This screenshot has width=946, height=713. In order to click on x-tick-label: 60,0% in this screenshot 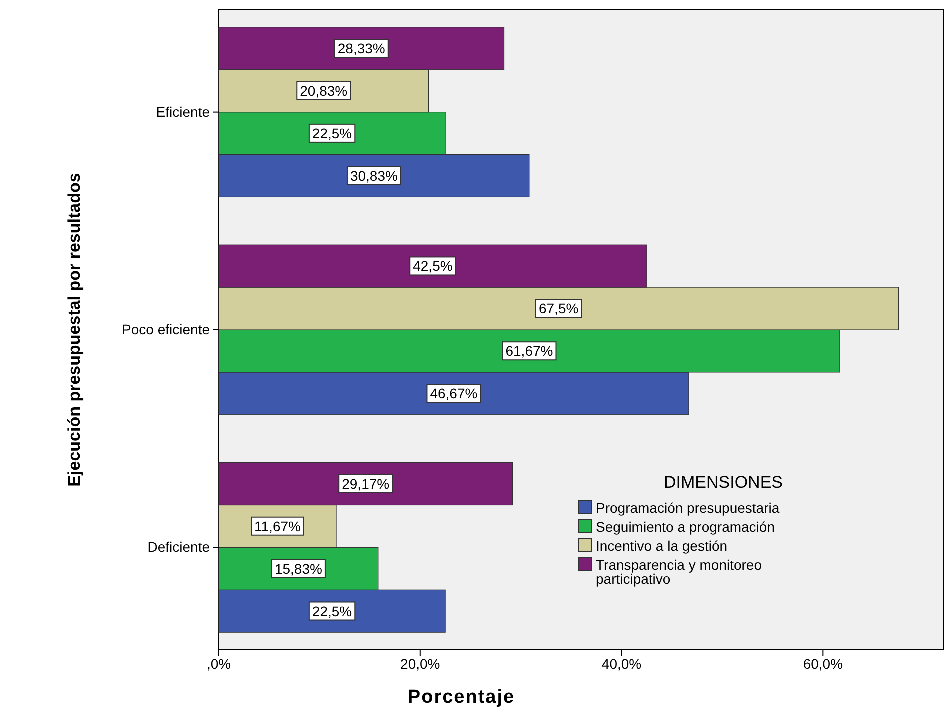, I will do `click(823, 664)`.